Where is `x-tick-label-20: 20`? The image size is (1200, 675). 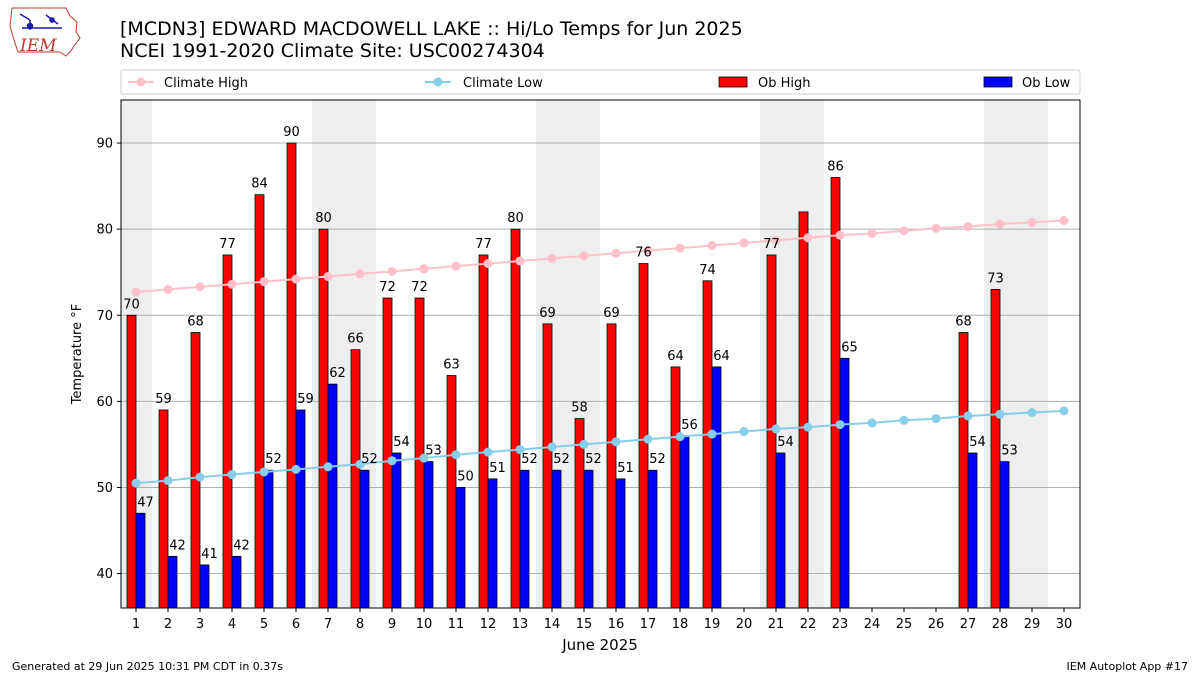 x-tick-label-20: 20 is located at coordinates (744, 624).